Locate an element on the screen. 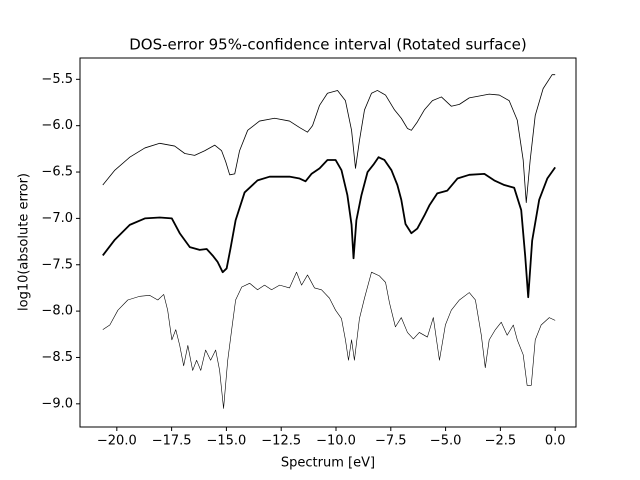  x-tick-label: 0.0 is located at coordinates (555, 441).